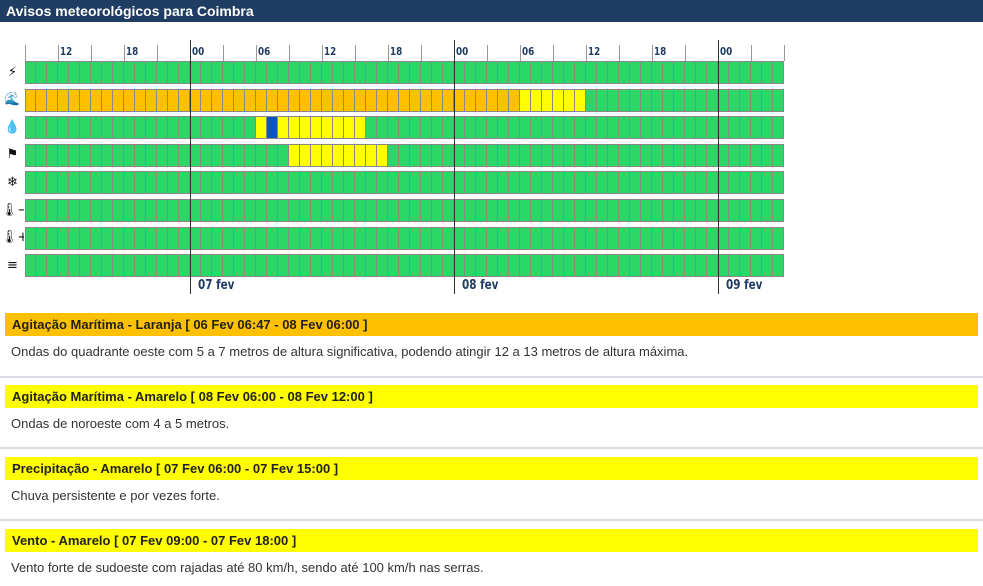  Describe the element at coordinates (12, 265) in the screenshot. I see `fog-icon: ≡` at that location.